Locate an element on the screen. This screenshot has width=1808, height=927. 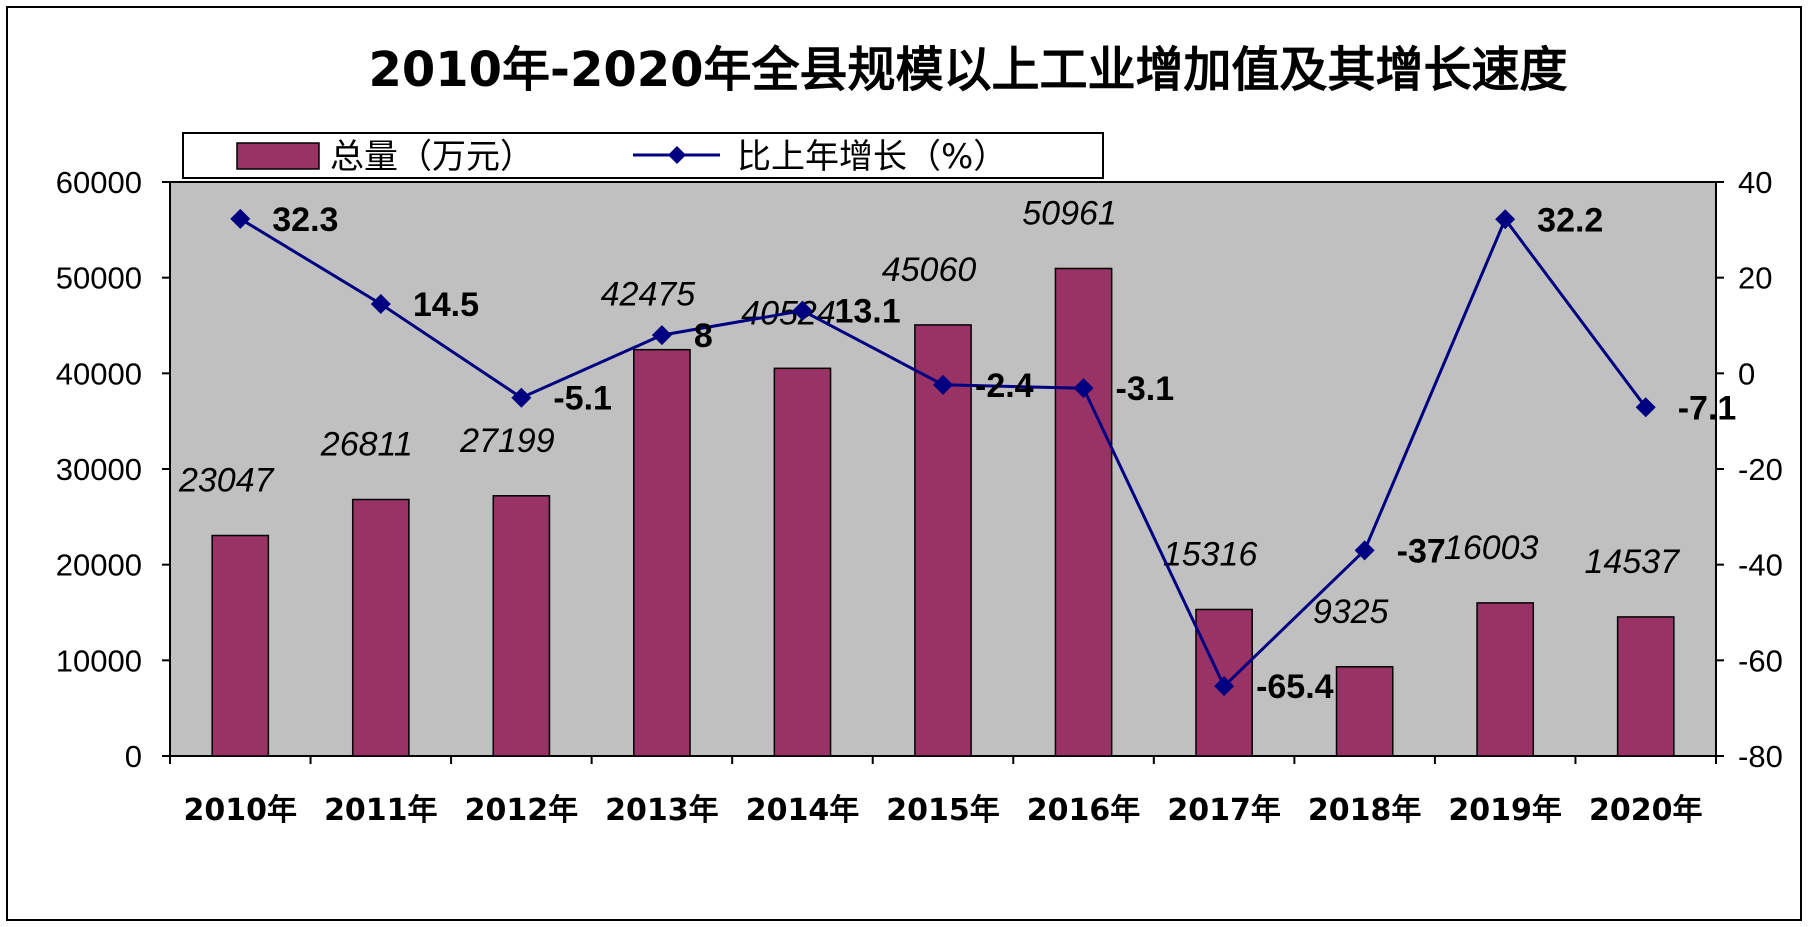
x-tick-label-10: 2020年 is located at coordinates (1646, 810).